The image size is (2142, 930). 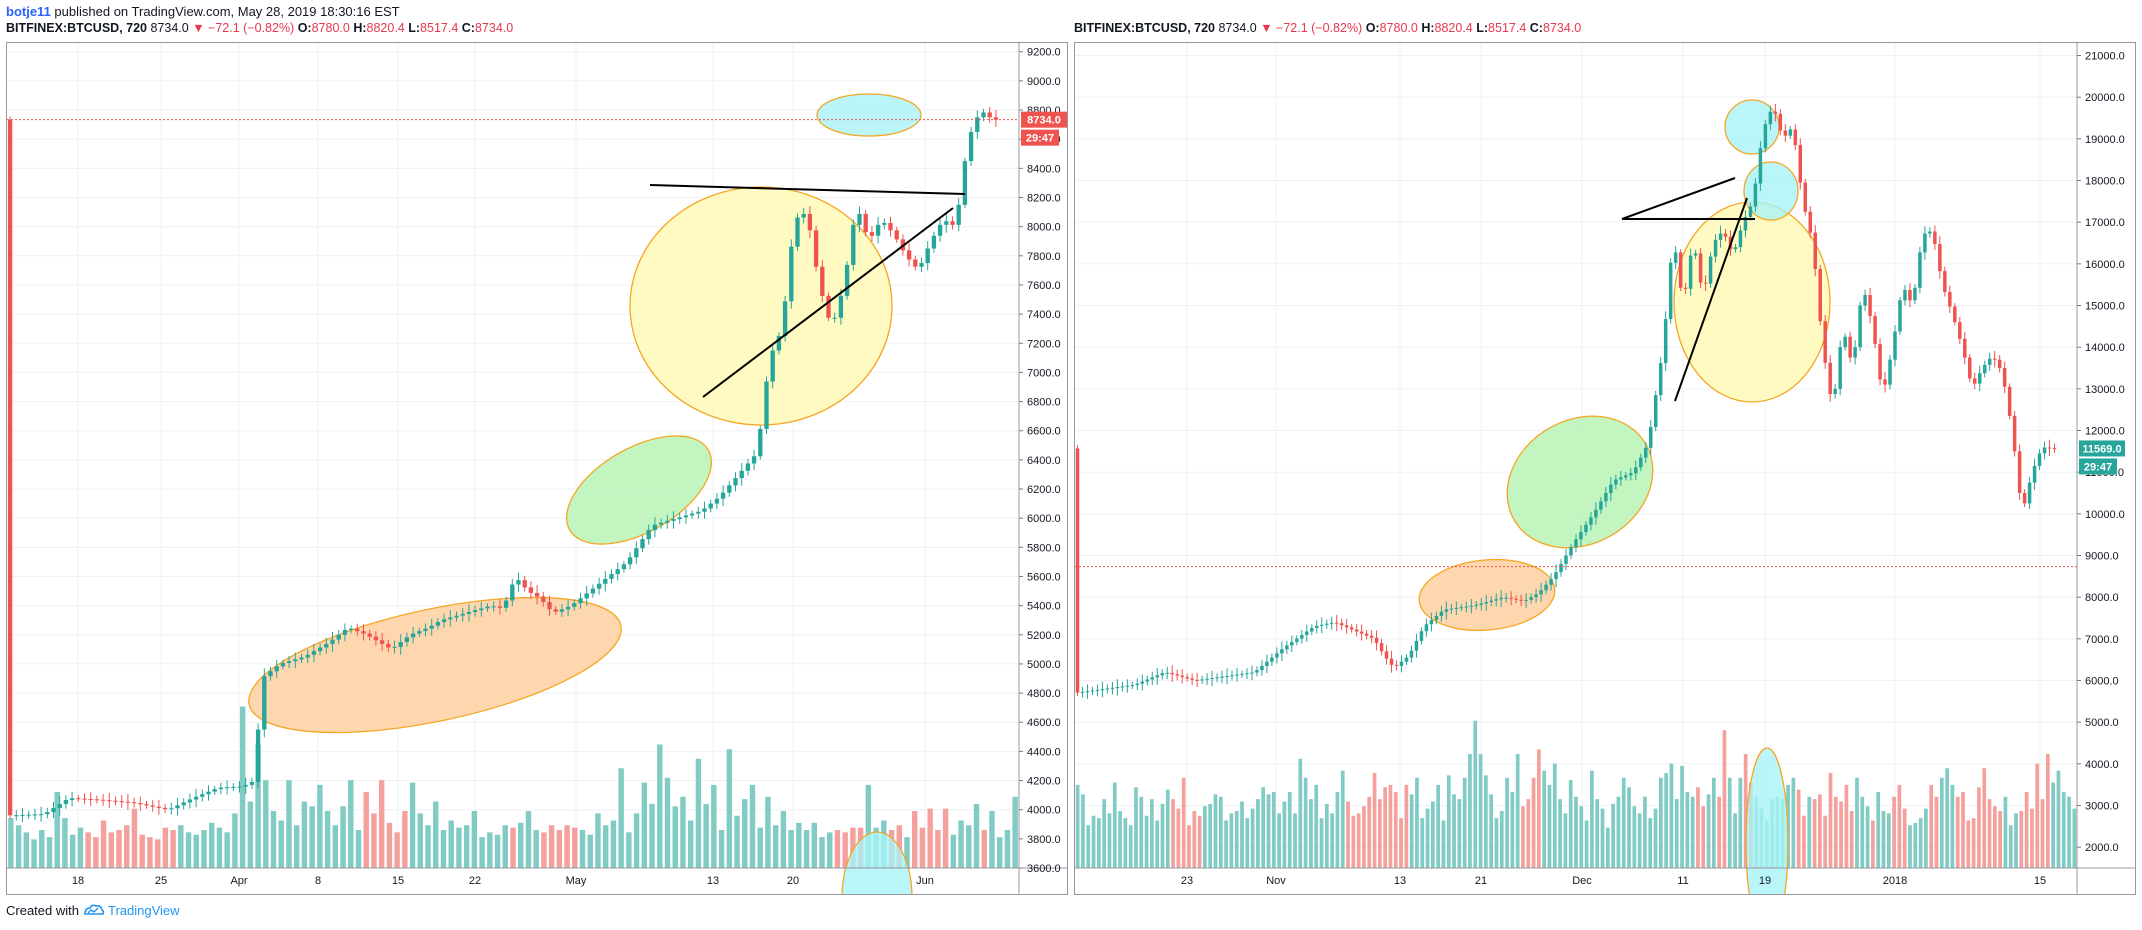 I want to click on price-tick-label: 19000.0, so click(x=2105, y=140).